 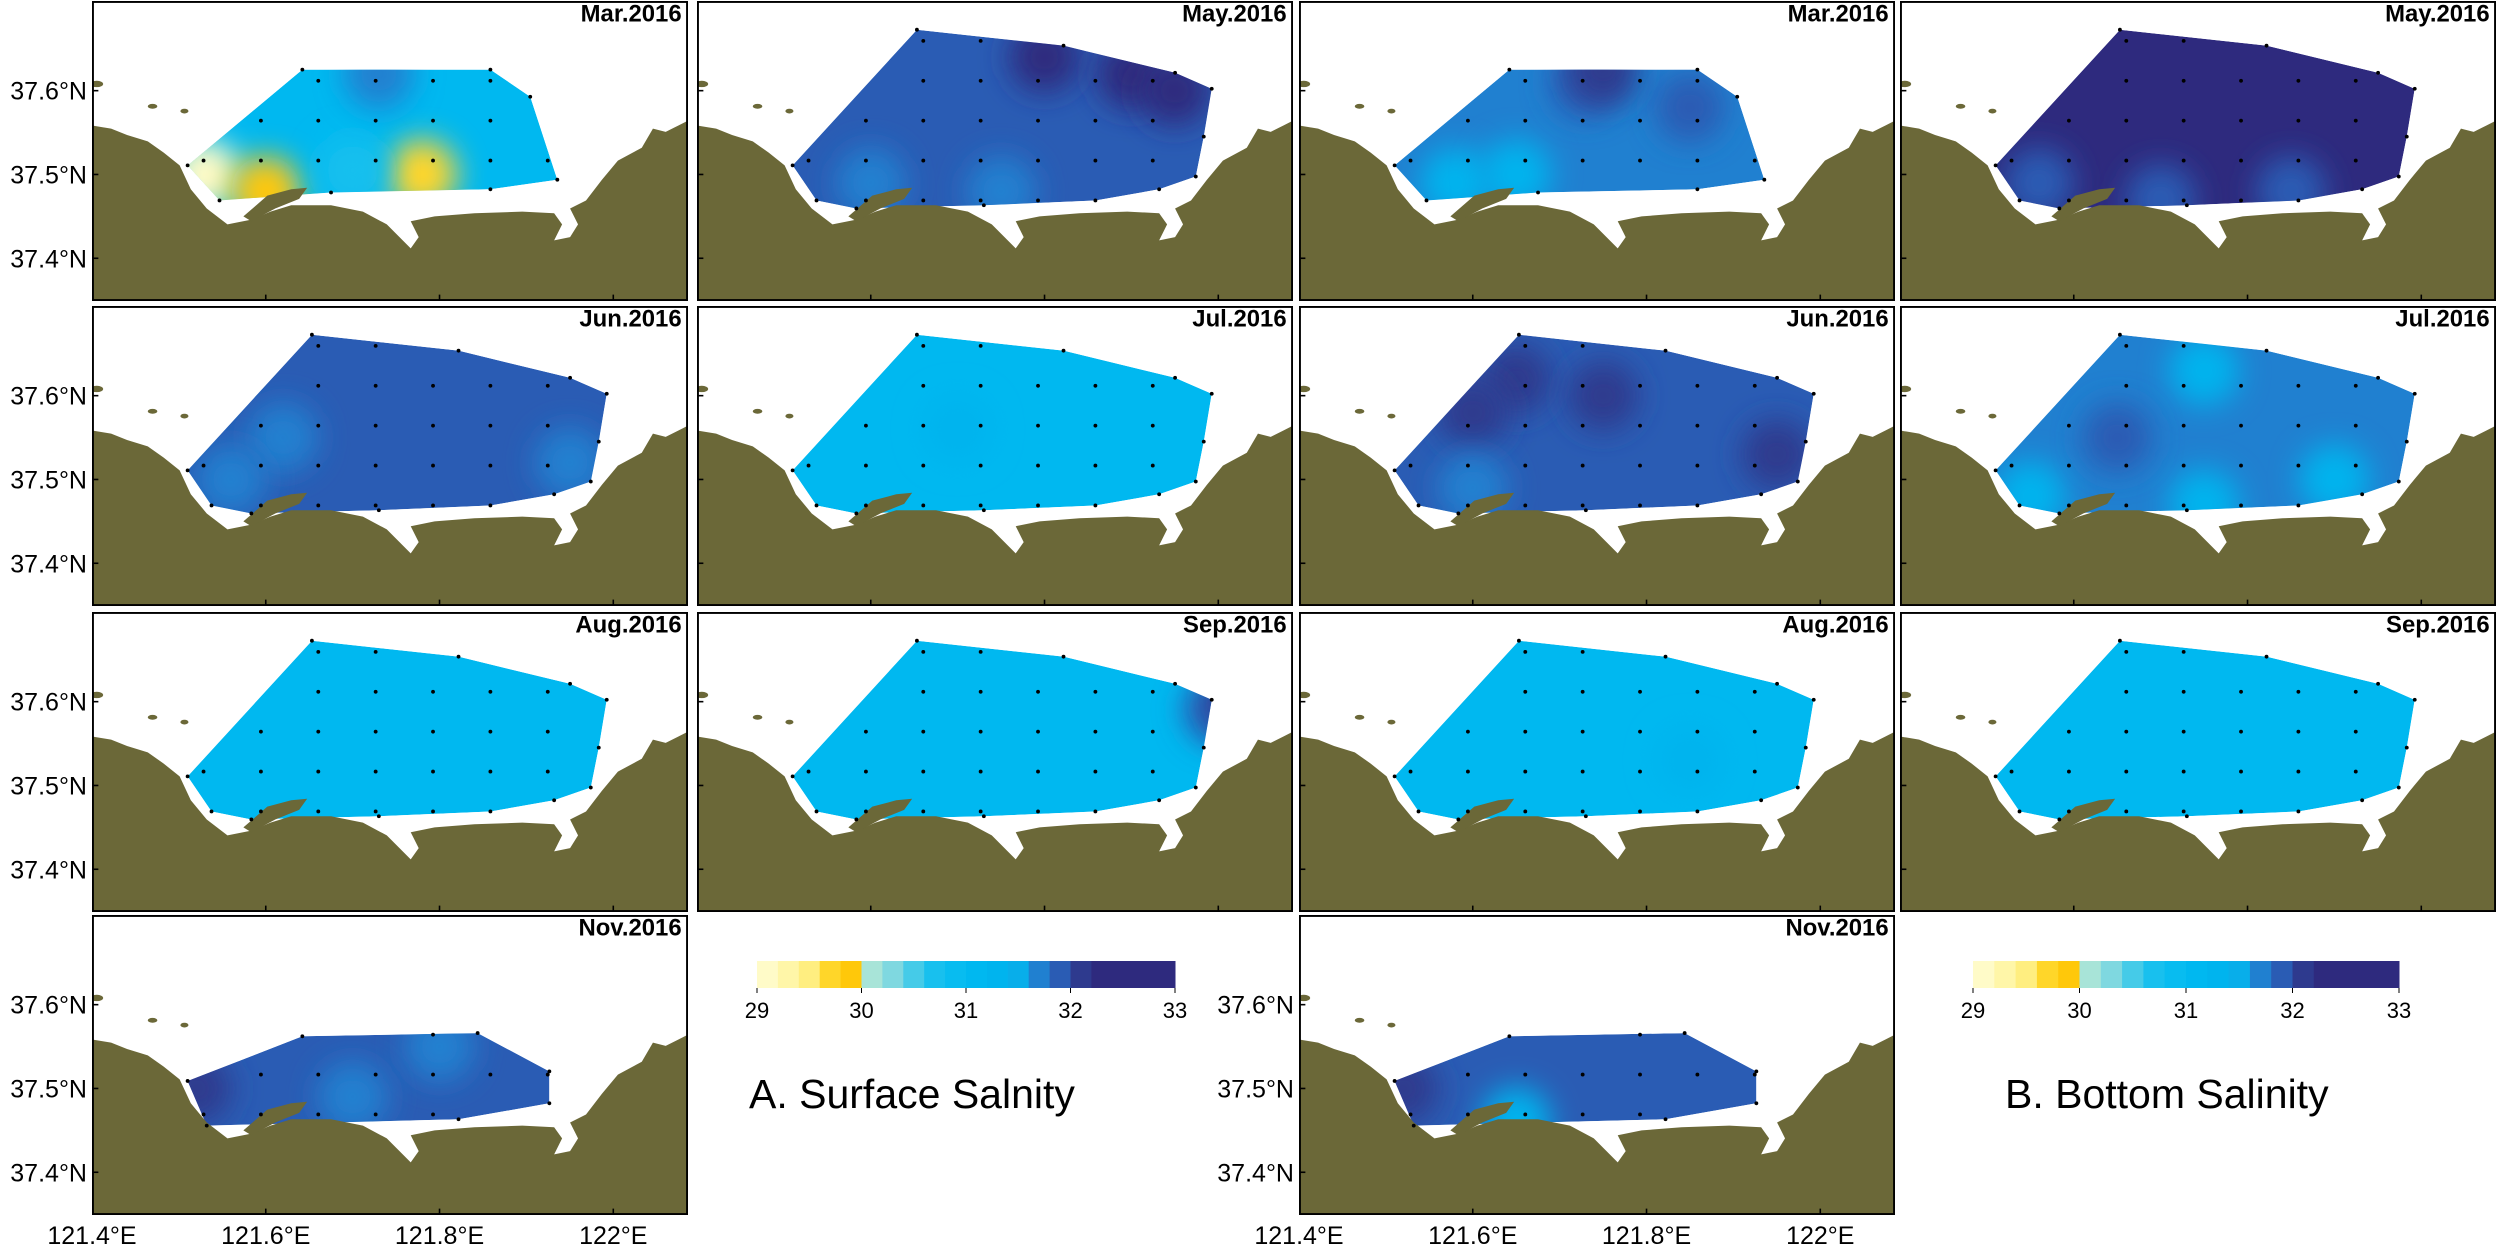 I want to click on map-panel: Mar.2016, so click(x=390, y=151).